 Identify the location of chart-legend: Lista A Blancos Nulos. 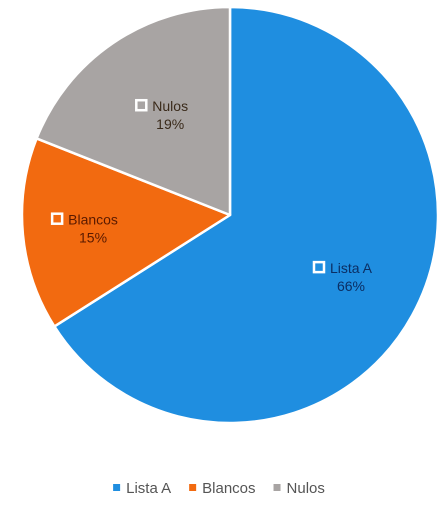
(219, 488).